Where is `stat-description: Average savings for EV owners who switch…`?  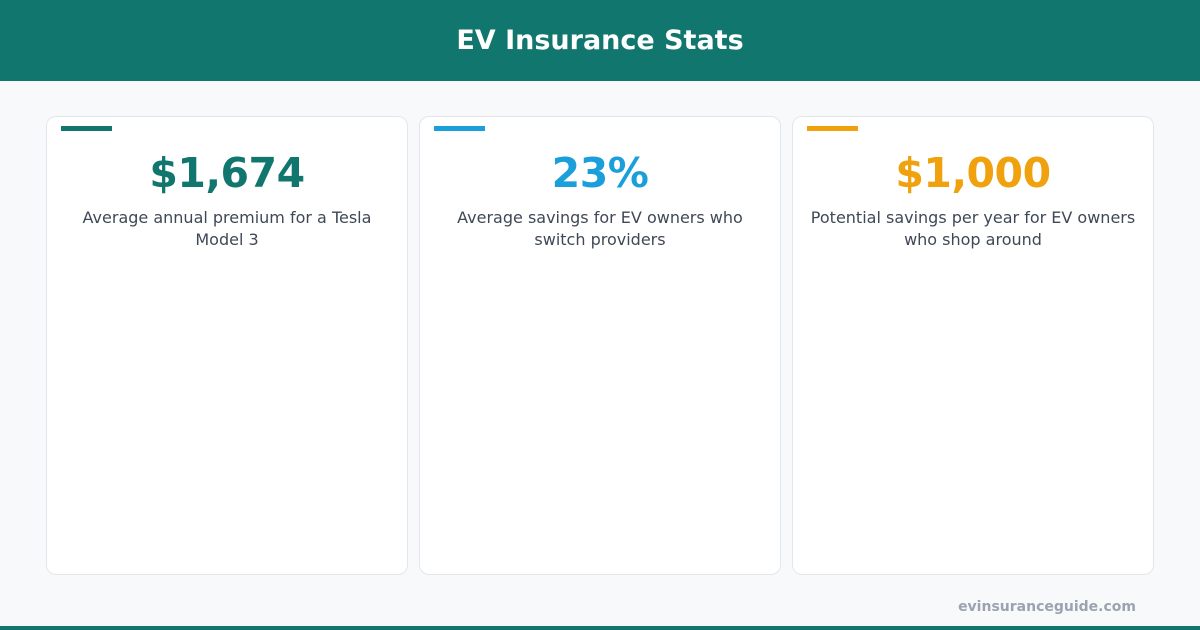
stat-description: Average savings for EV owners who switch… is located at coordinates (600, 228).